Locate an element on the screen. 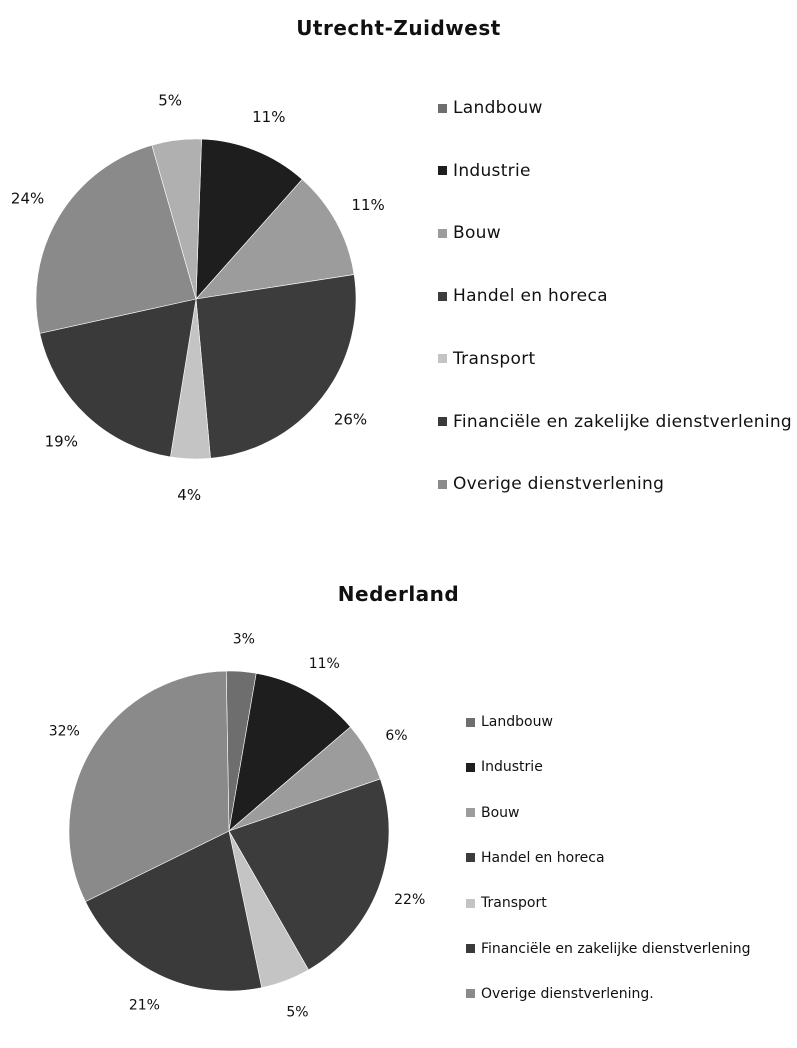 Image resolution: width=797 pixels, height=1048 pixels. pie-data-label: 4% is located at coordinates (189, 495).